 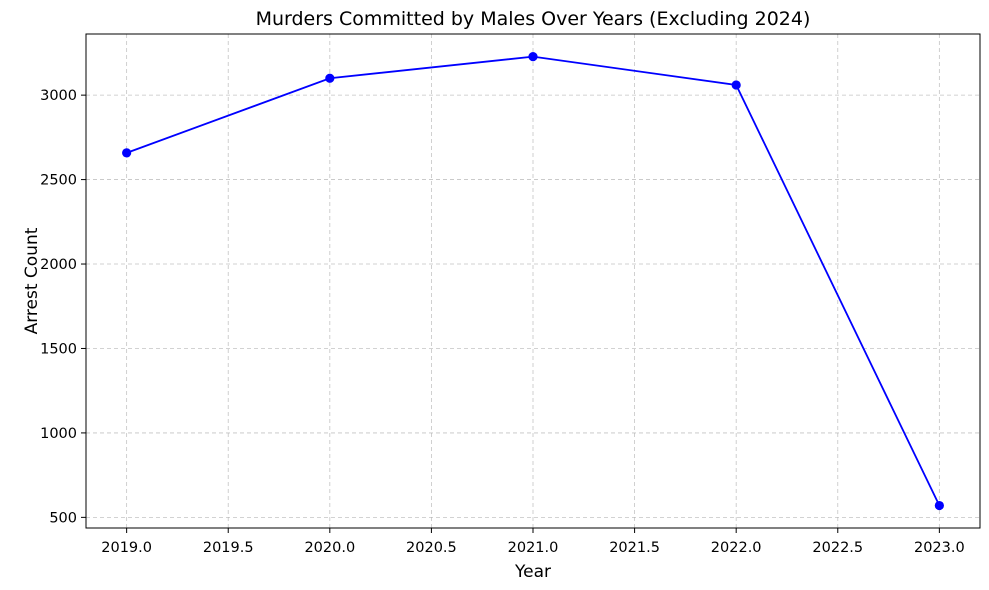 What do you see at coordinates (736, 548) in the screenshot?
I see `x-tick-label: 2022.0` at bounding box center [736, 548].